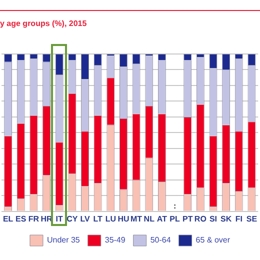 The width and height of the screenshot is (260, 260). I want to click on x-tick-label: SE, so click(252, 219).